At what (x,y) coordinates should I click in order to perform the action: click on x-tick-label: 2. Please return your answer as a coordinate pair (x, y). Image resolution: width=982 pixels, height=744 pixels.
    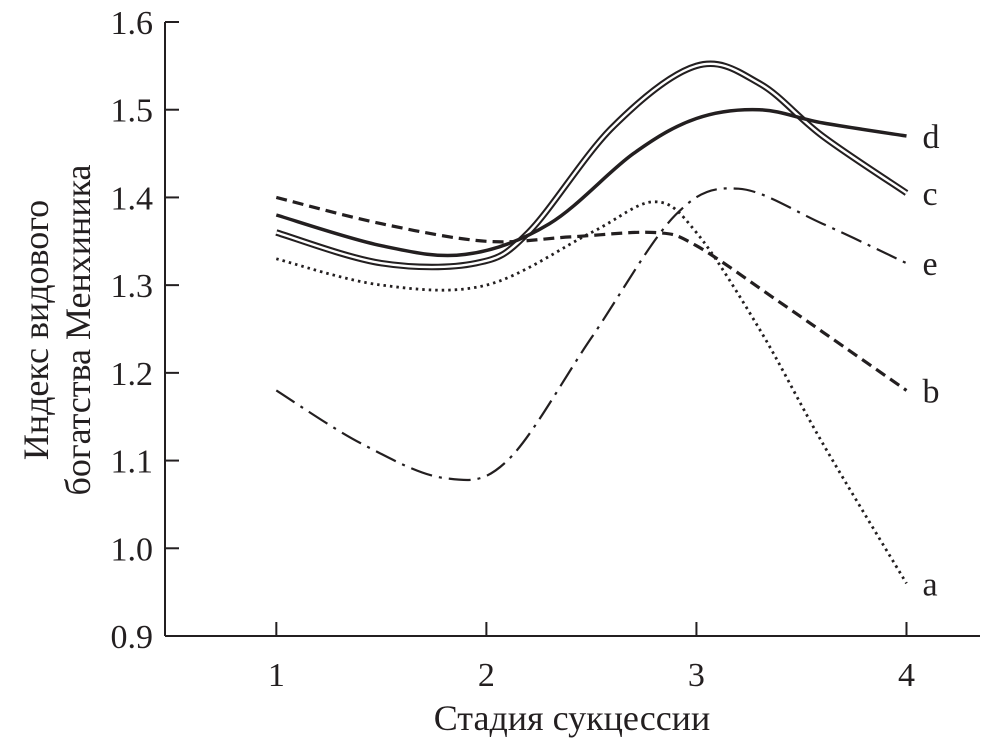
    Looking at the image, I should click on (486, 675).